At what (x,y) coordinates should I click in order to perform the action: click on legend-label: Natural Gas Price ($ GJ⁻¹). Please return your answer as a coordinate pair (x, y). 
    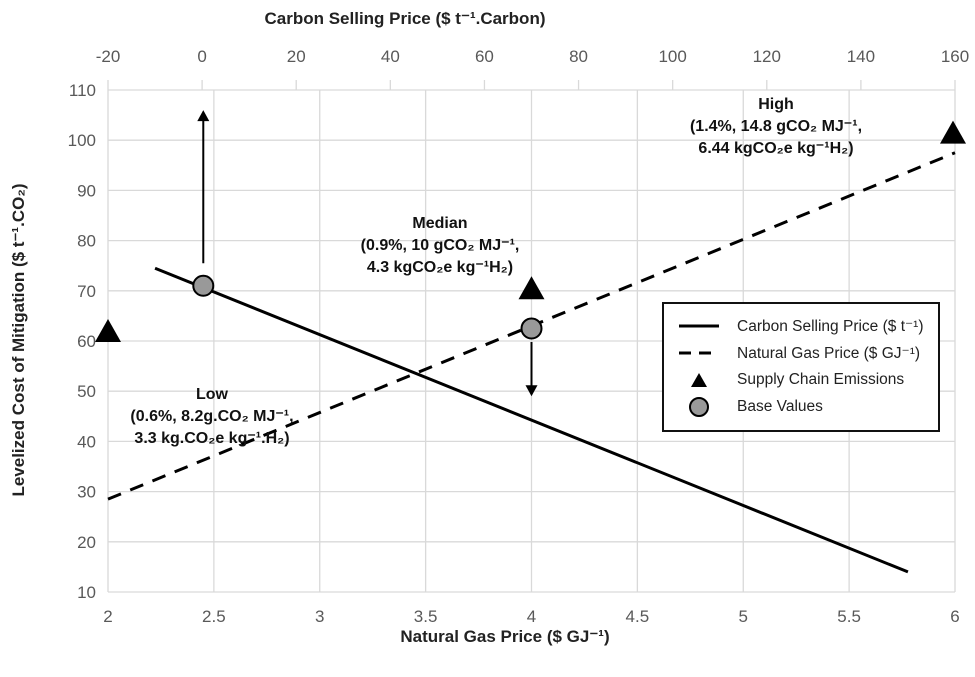
    Looking at the image, I should click on (829, 353).